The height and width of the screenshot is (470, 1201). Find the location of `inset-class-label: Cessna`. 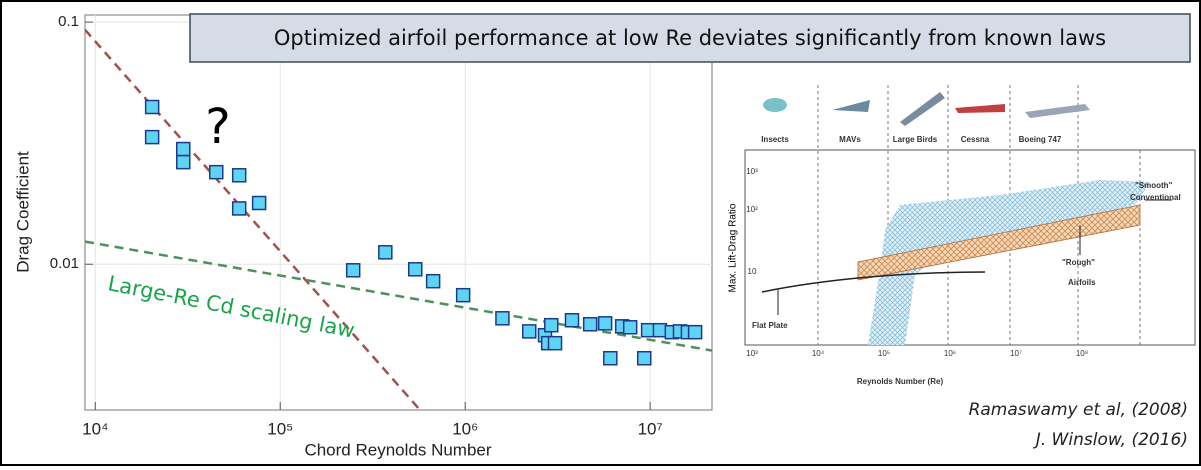

inset-class-label: Cessna is located at coordinates (975, 139).